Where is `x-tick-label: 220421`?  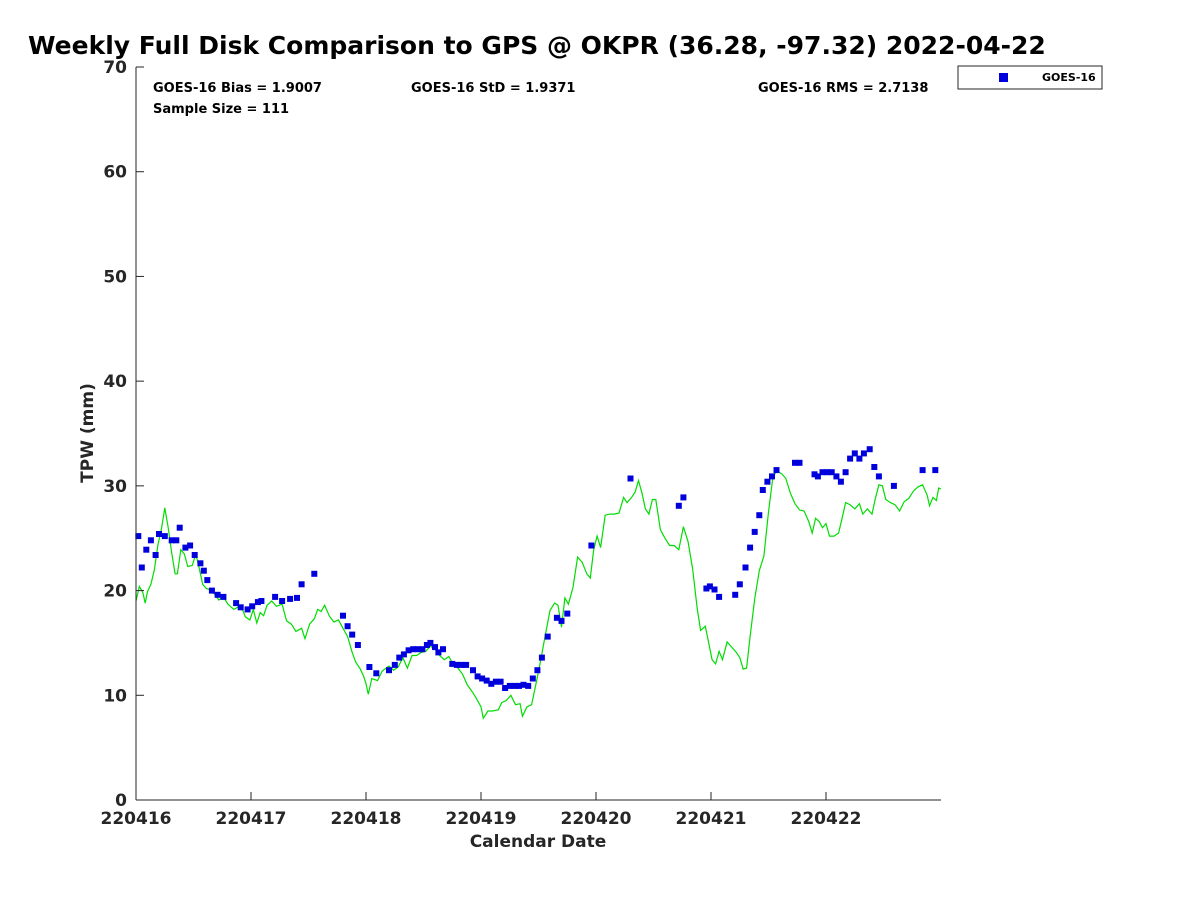
x-tick-label: 220421 is located at coordinates (711, 819).